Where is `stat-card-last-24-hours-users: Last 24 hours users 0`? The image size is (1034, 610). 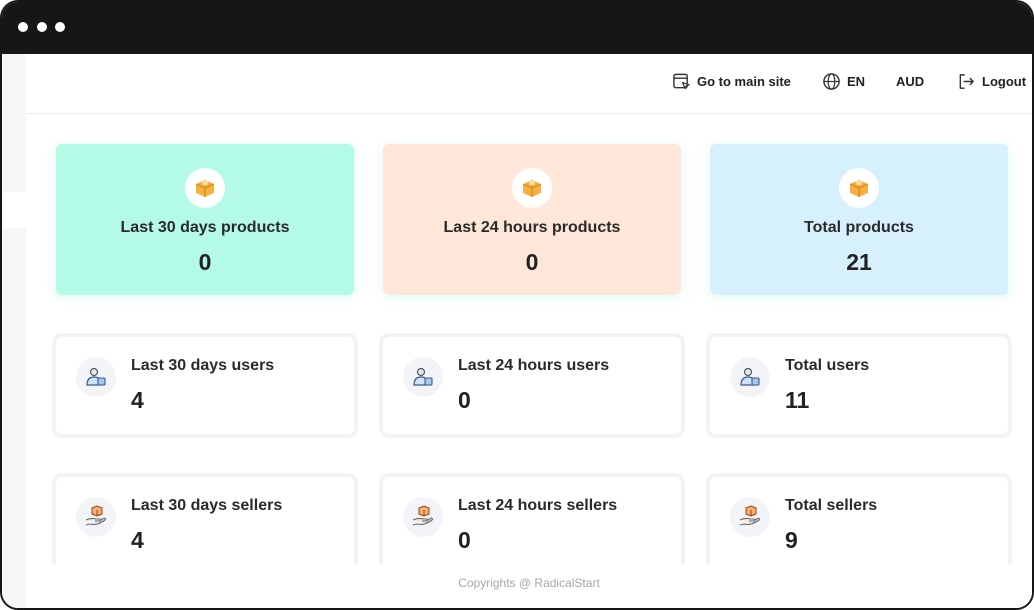
stat-card-last-24-hours-users: Last 24 hours users 0 is located at coordinates (532, 385).